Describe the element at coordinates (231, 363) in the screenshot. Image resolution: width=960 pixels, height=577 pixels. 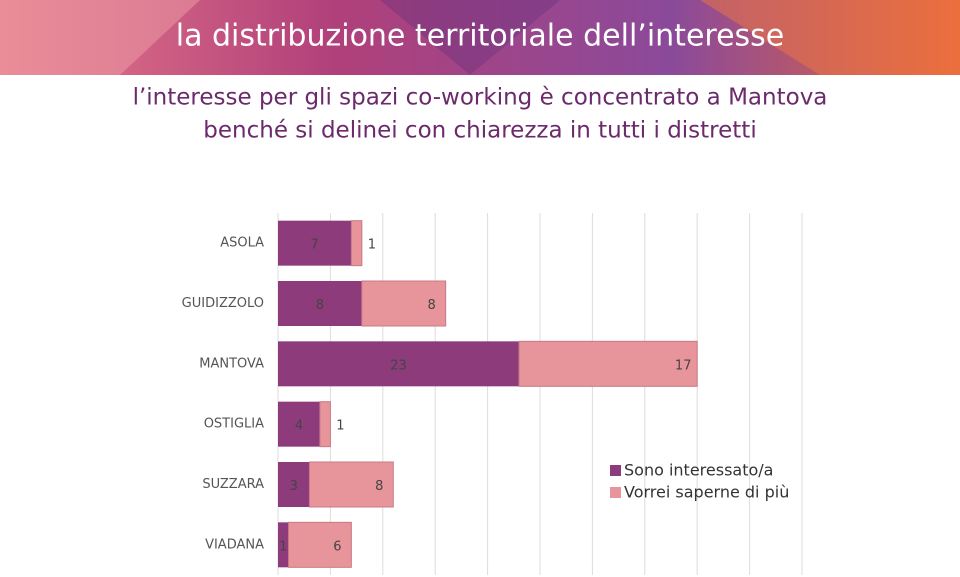
I see `category-label: MANTOVA` at that location.